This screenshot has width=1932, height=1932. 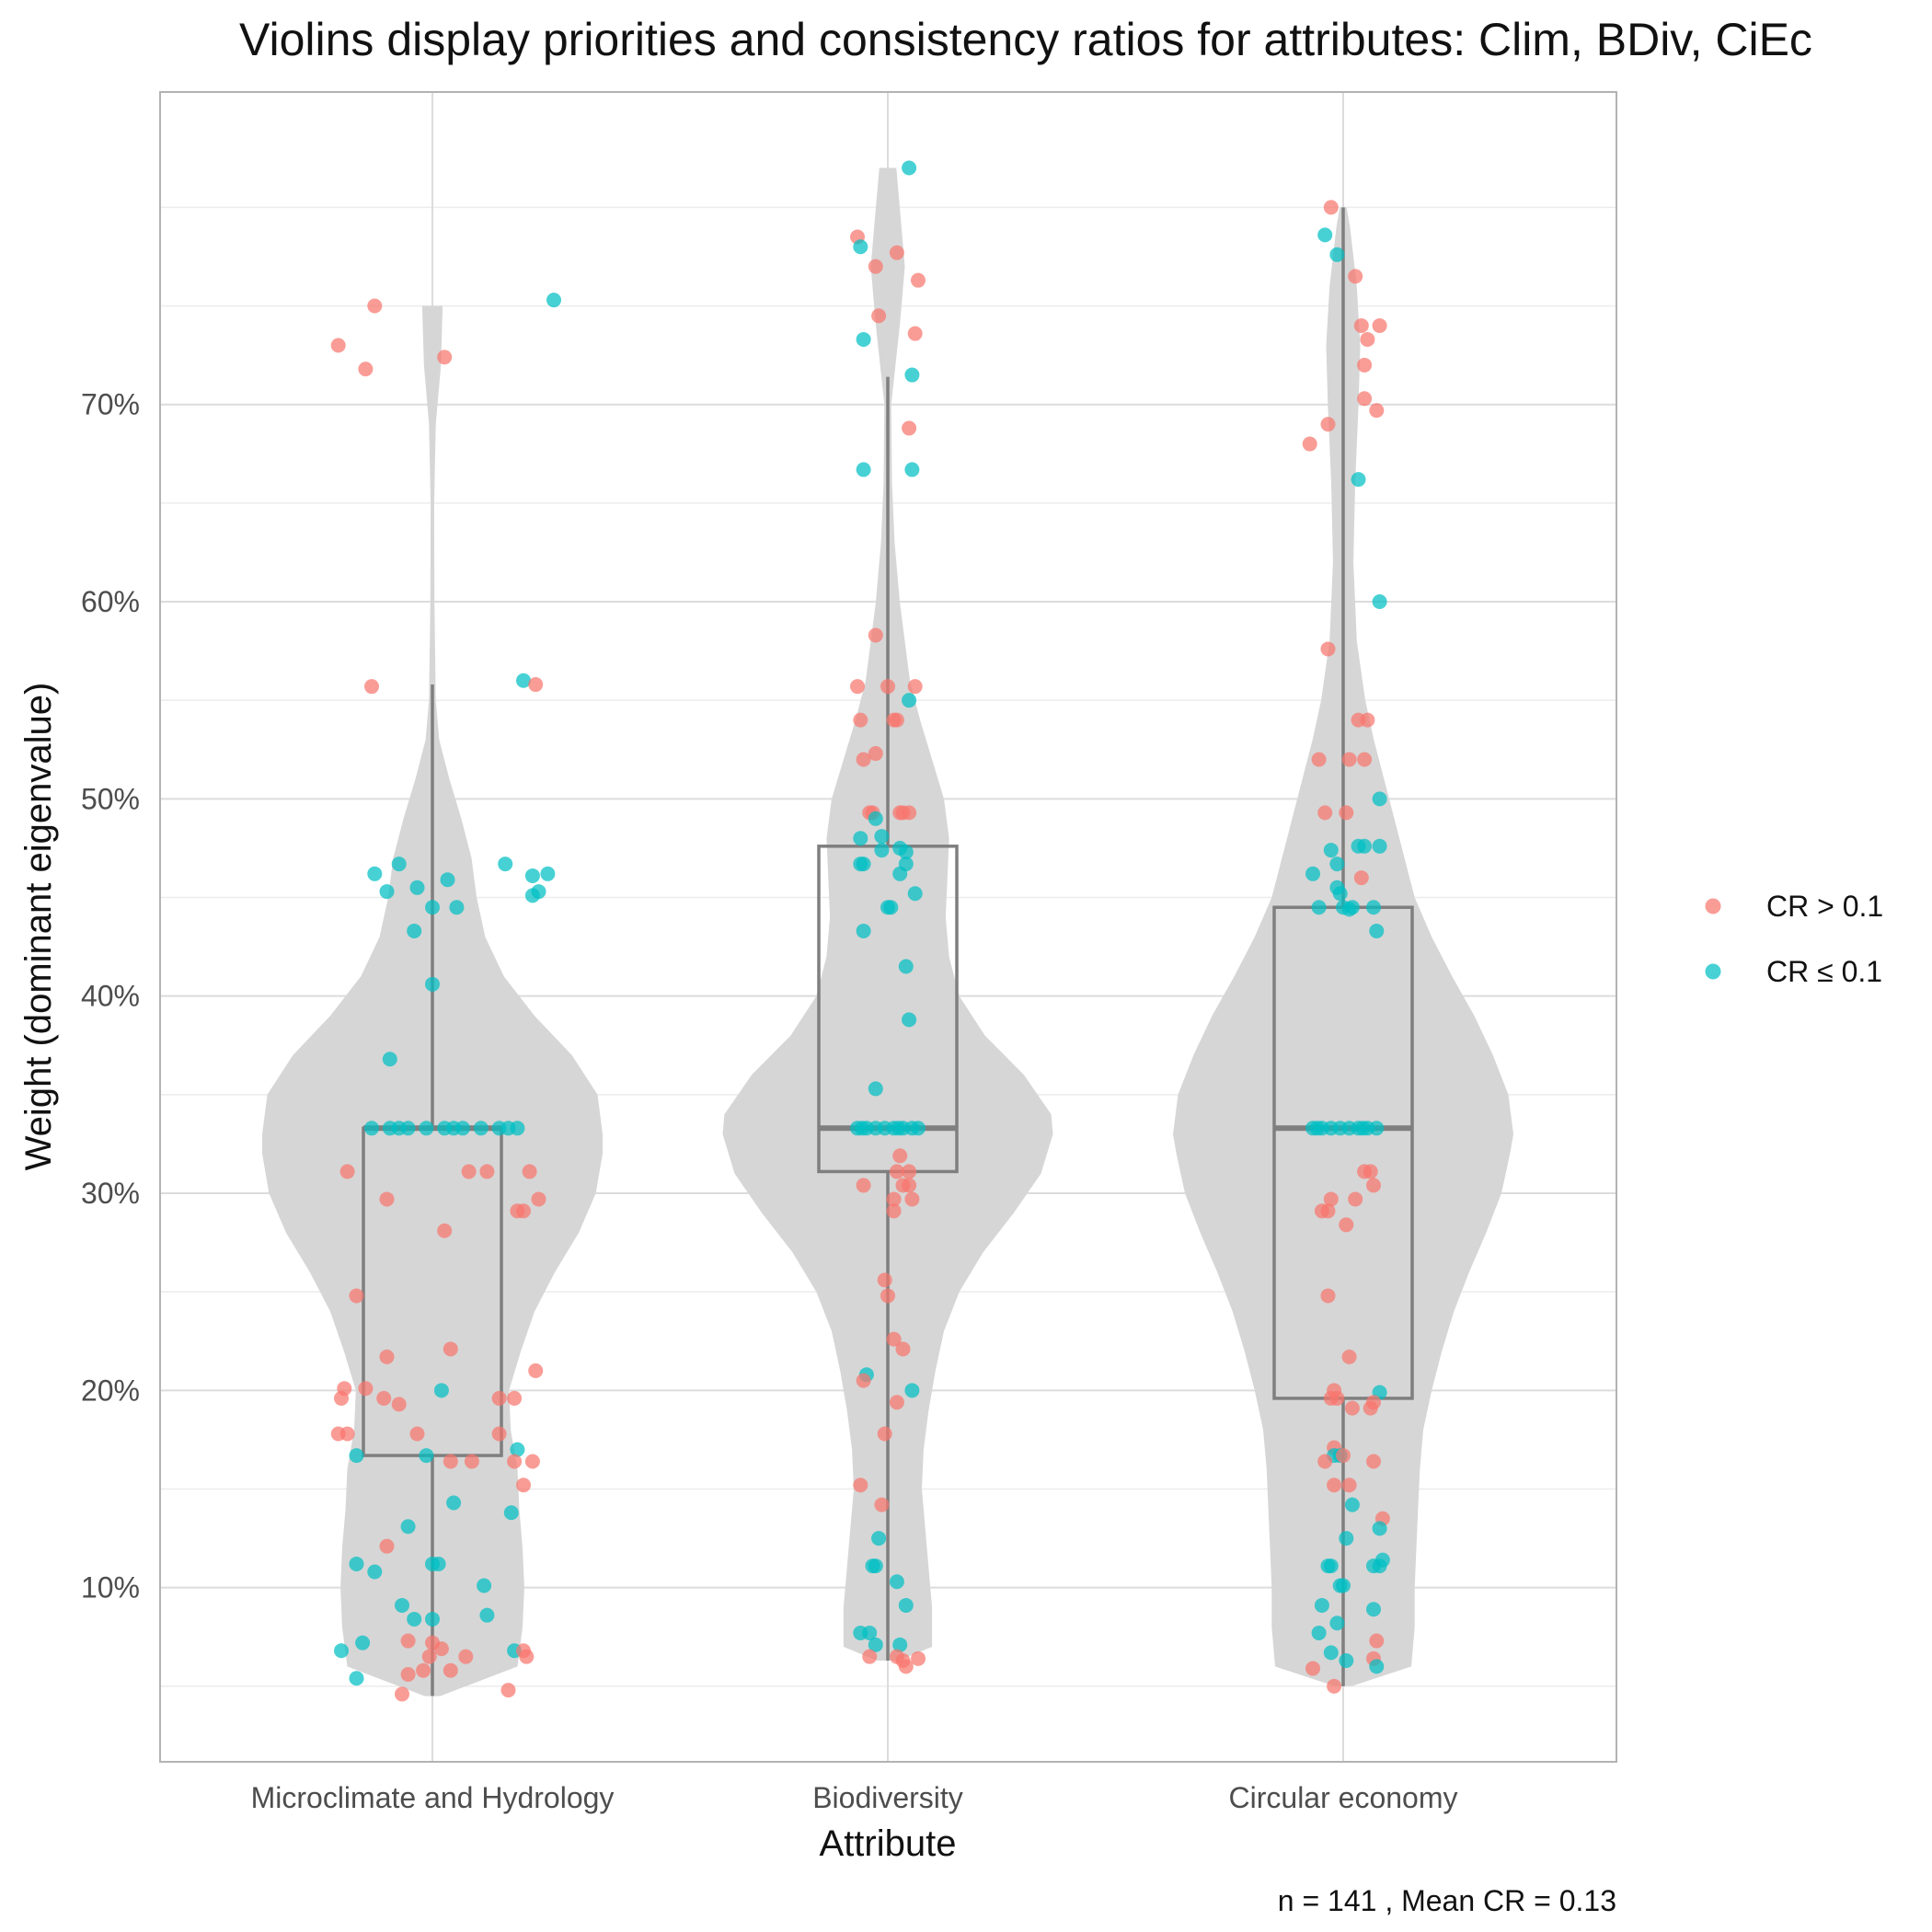 What do you see at coordinates (1343, 947) in the screenshot?
I see `violin-shape` at bounding box center [1343, 947].